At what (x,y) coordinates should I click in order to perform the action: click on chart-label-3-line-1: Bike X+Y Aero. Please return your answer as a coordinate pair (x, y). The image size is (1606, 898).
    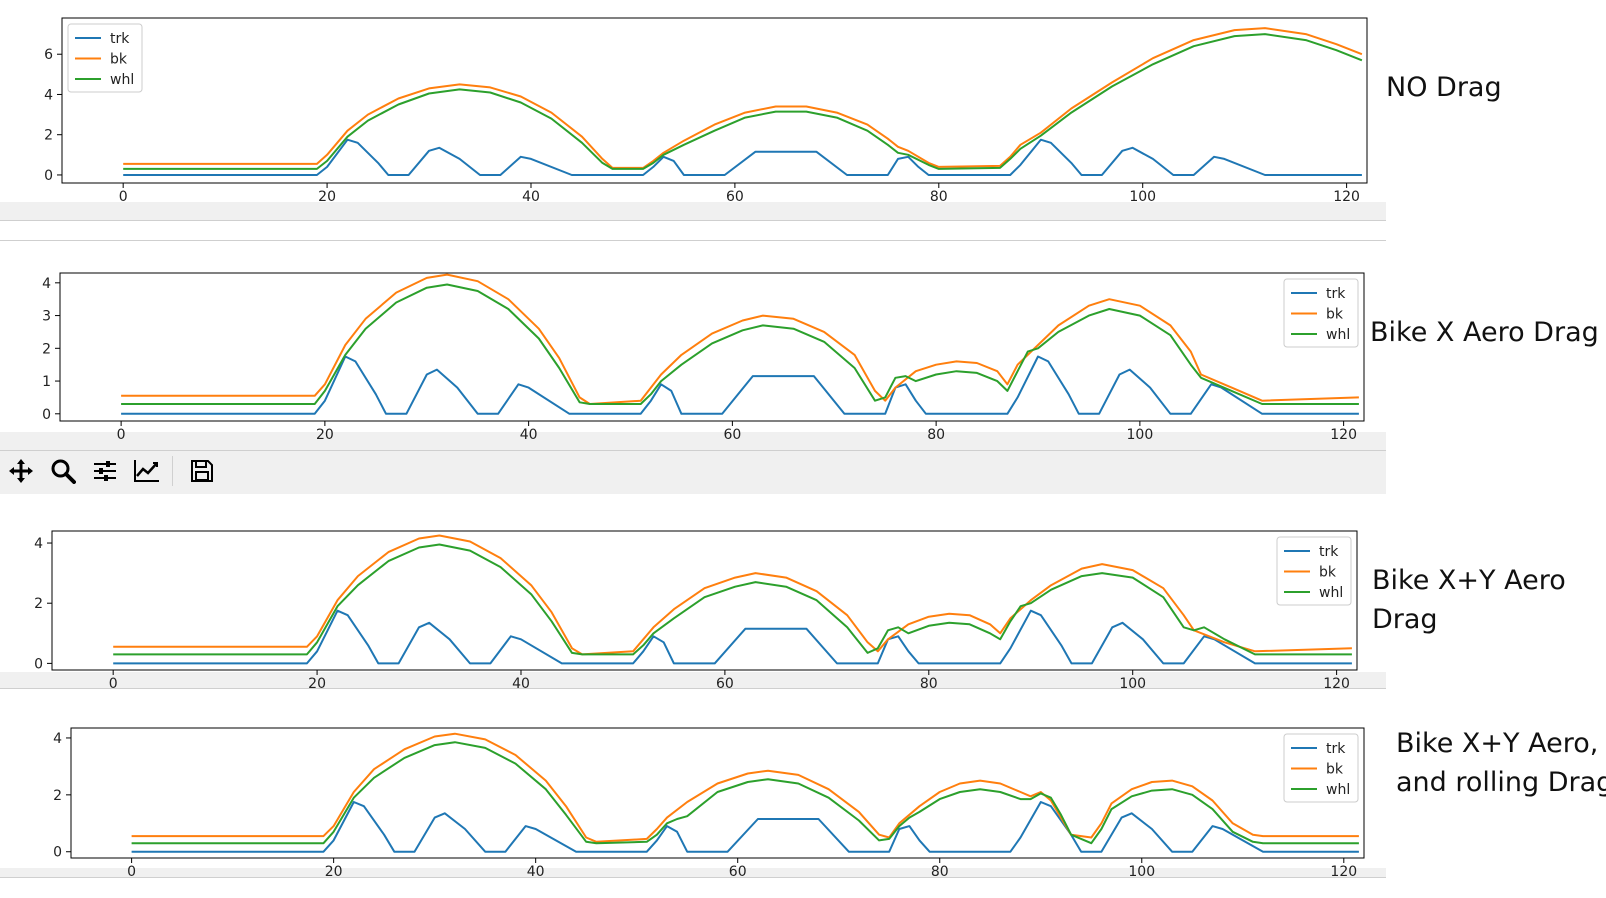
    Looking at the image, I should click on (1469, 580).